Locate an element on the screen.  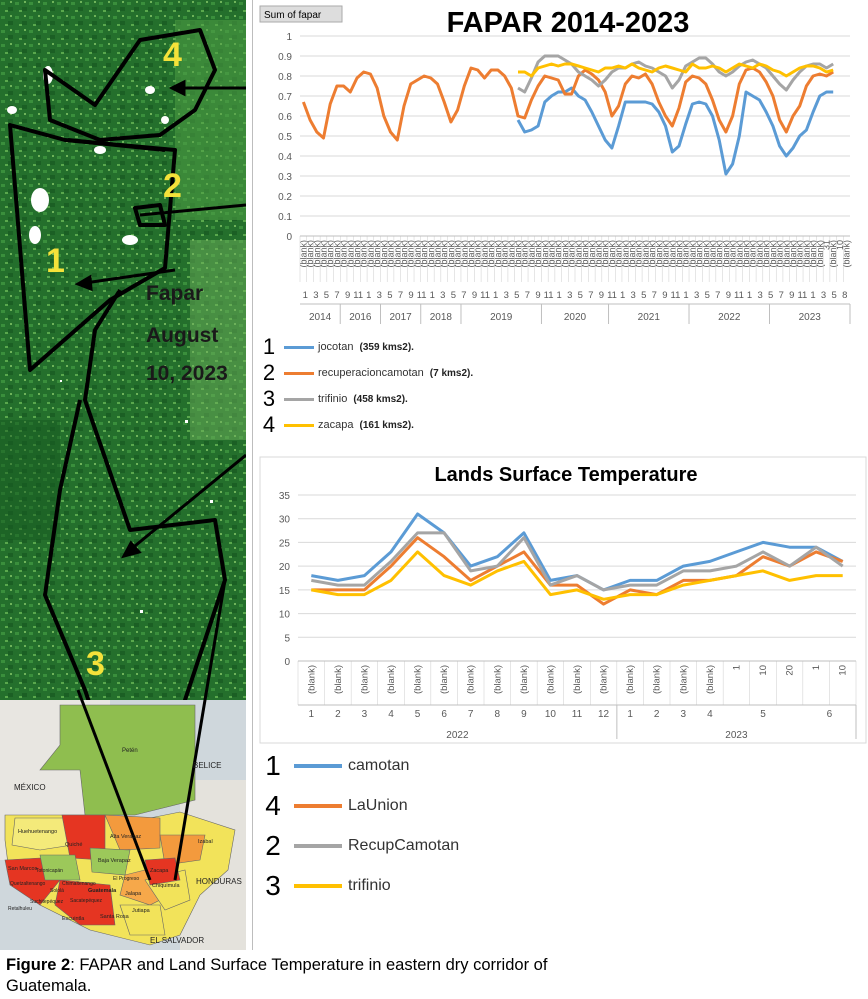
y-tick-label: 0.1 is located at coordinates (285, 217).